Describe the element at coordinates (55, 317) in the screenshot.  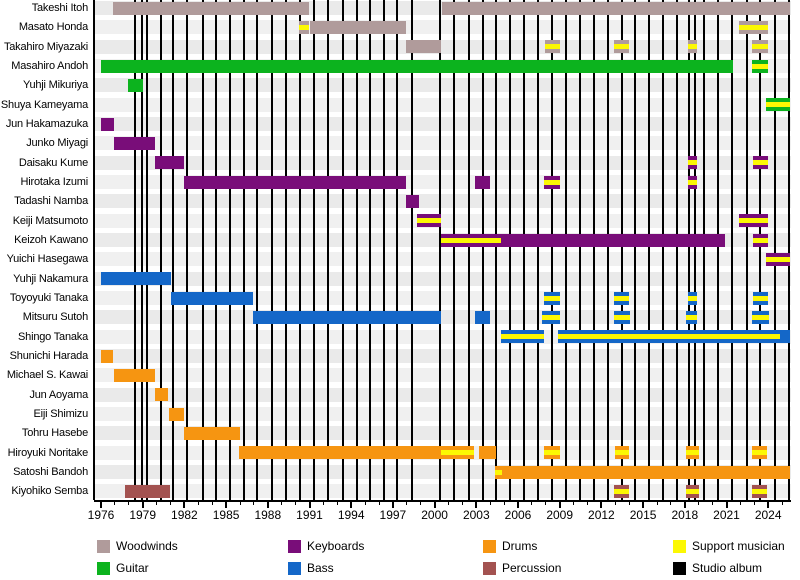
I see `member-label: Mitsuru Sutoh` at that location.